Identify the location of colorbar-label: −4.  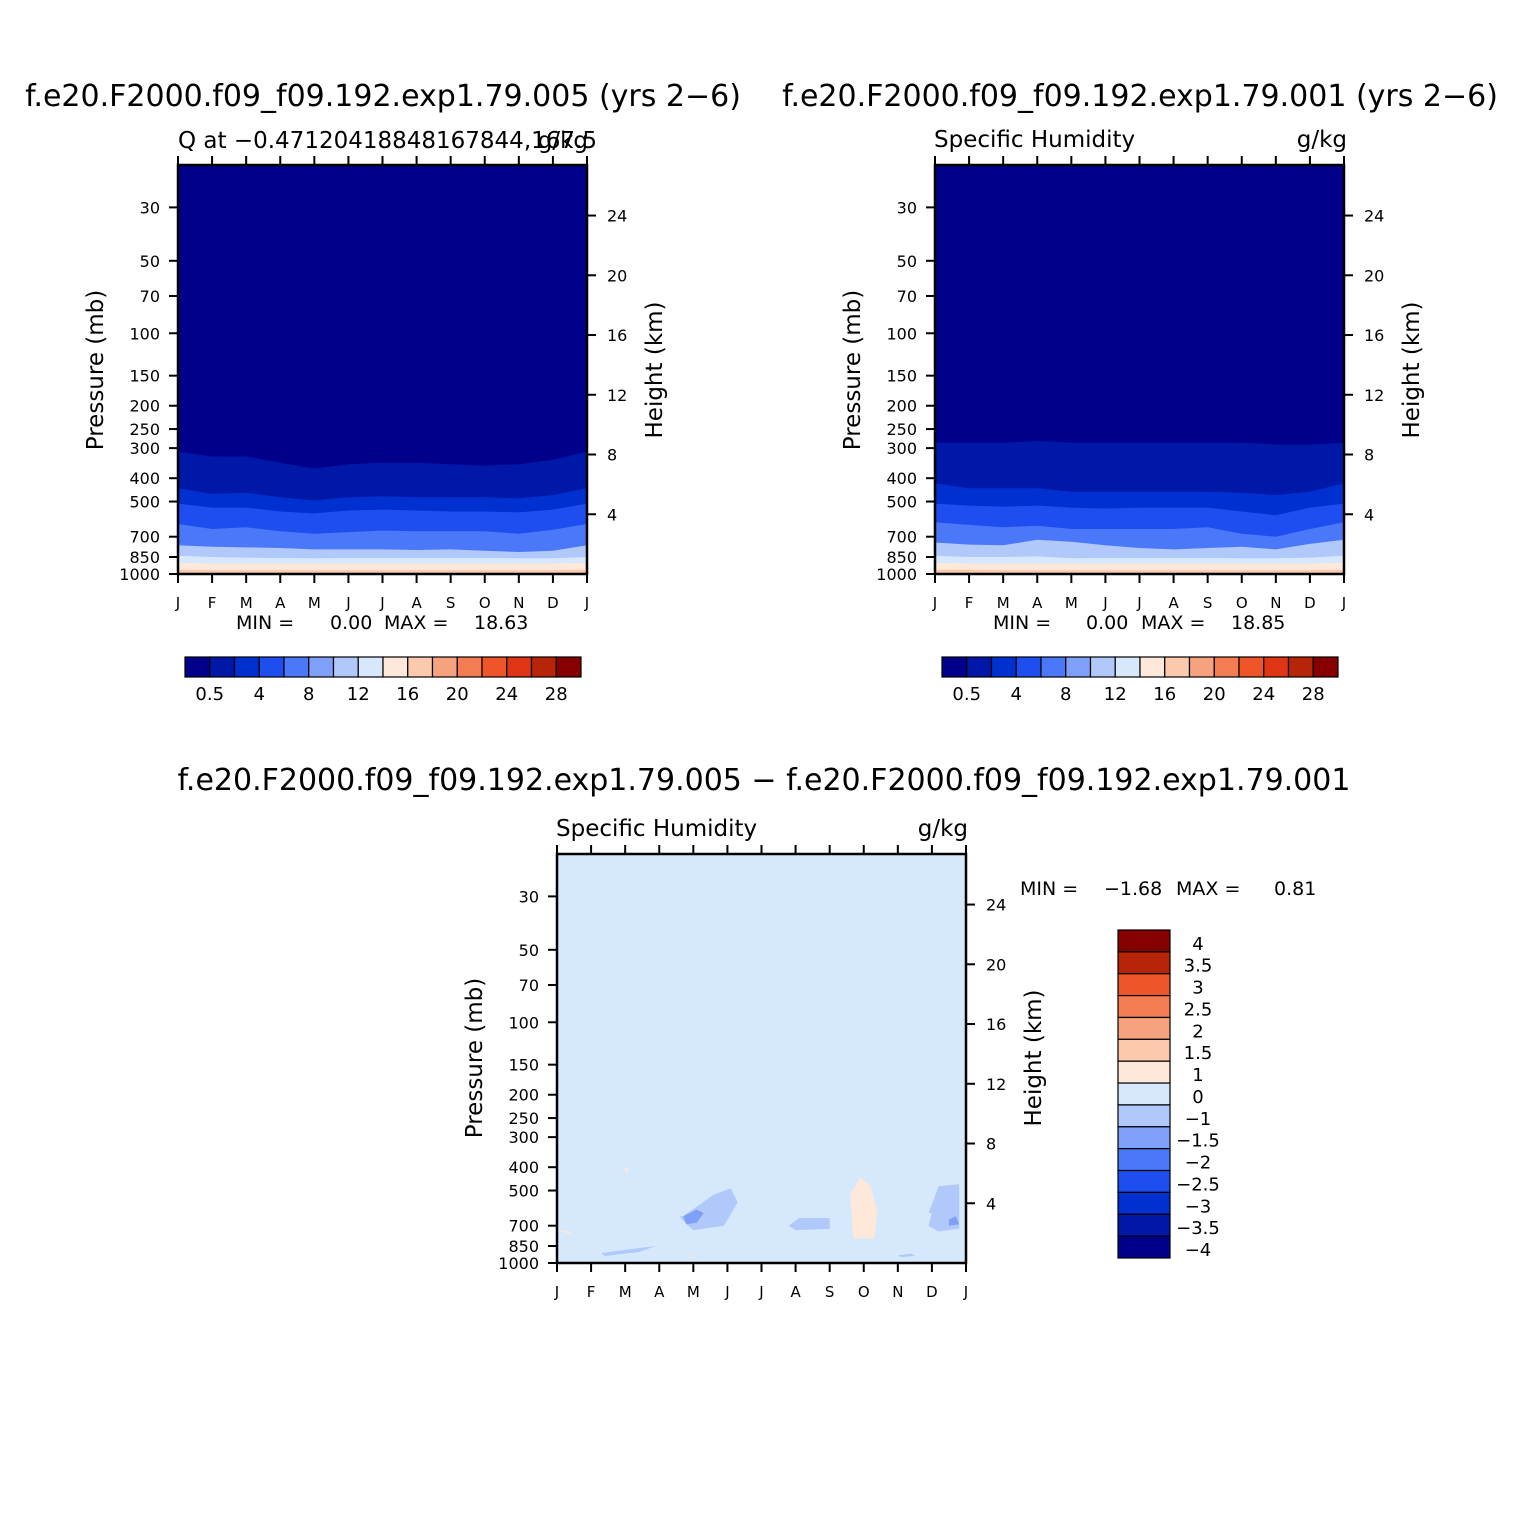
(1198, 1250).